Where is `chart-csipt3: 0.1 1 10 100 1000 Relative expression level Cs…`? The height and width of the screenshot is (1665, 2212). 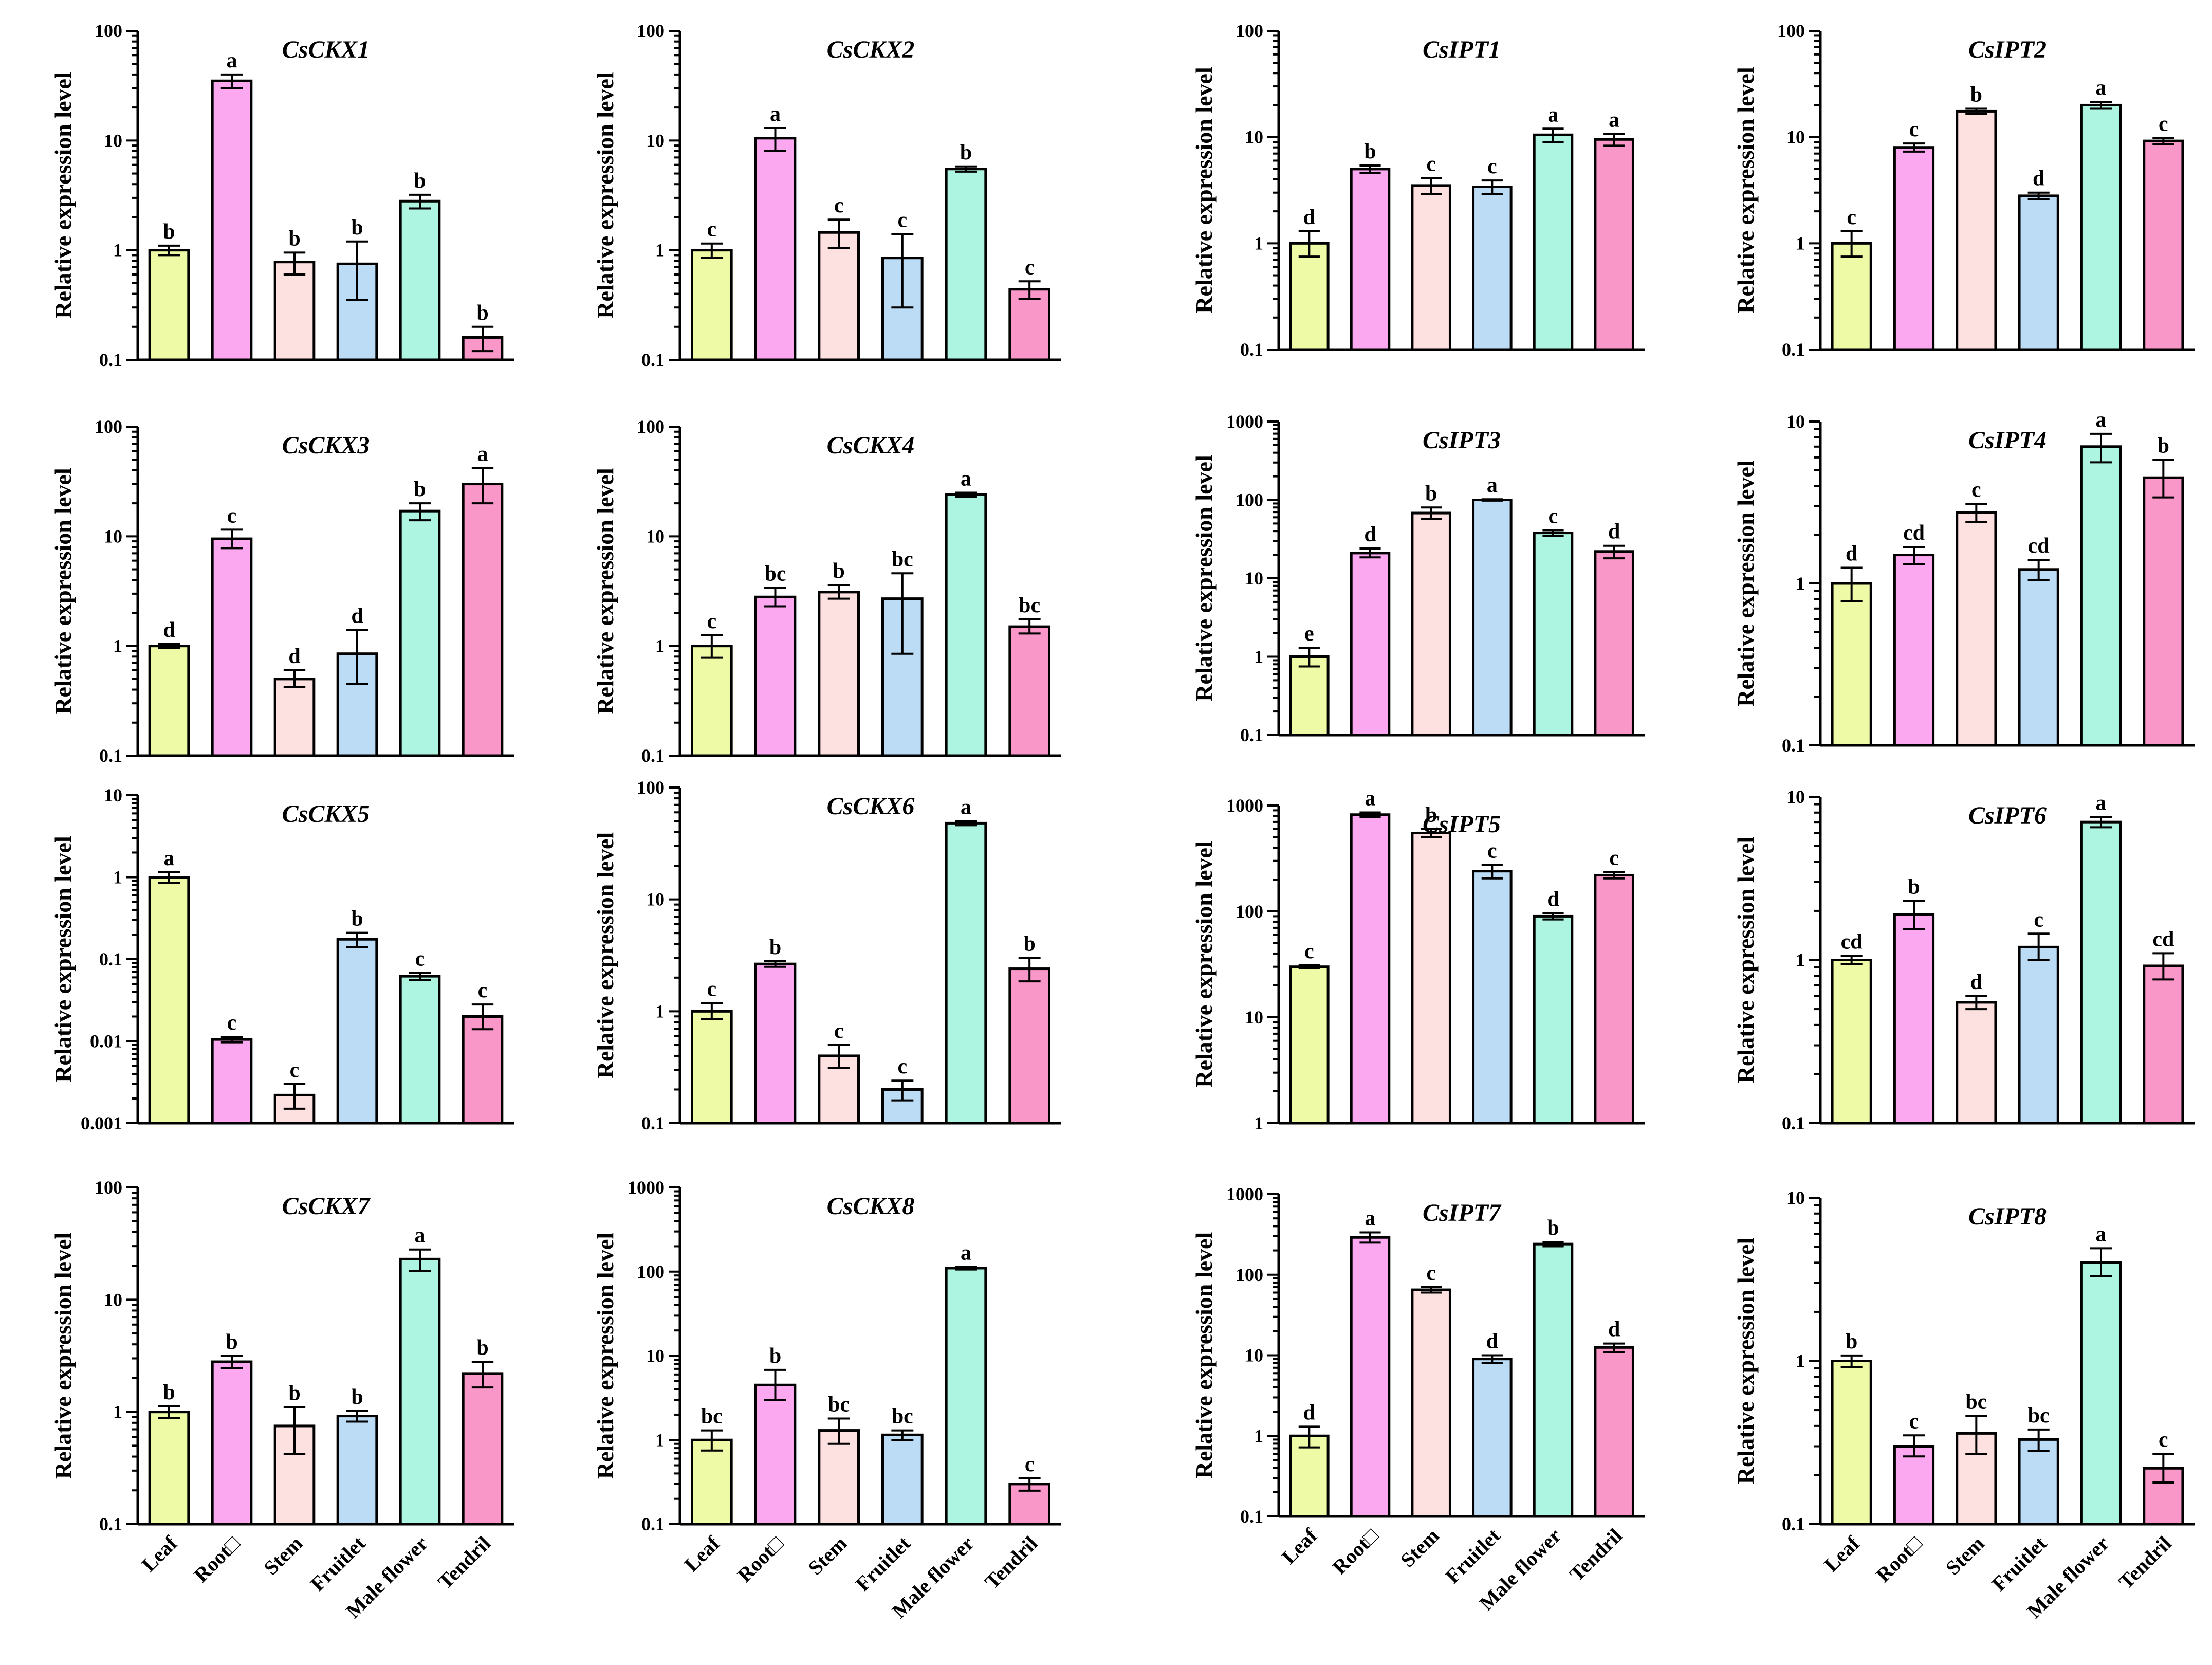 chart-csipt3: 0.1 1 10 100 1000 Relative expression level Cs… is located at coordinates (1418, 578).